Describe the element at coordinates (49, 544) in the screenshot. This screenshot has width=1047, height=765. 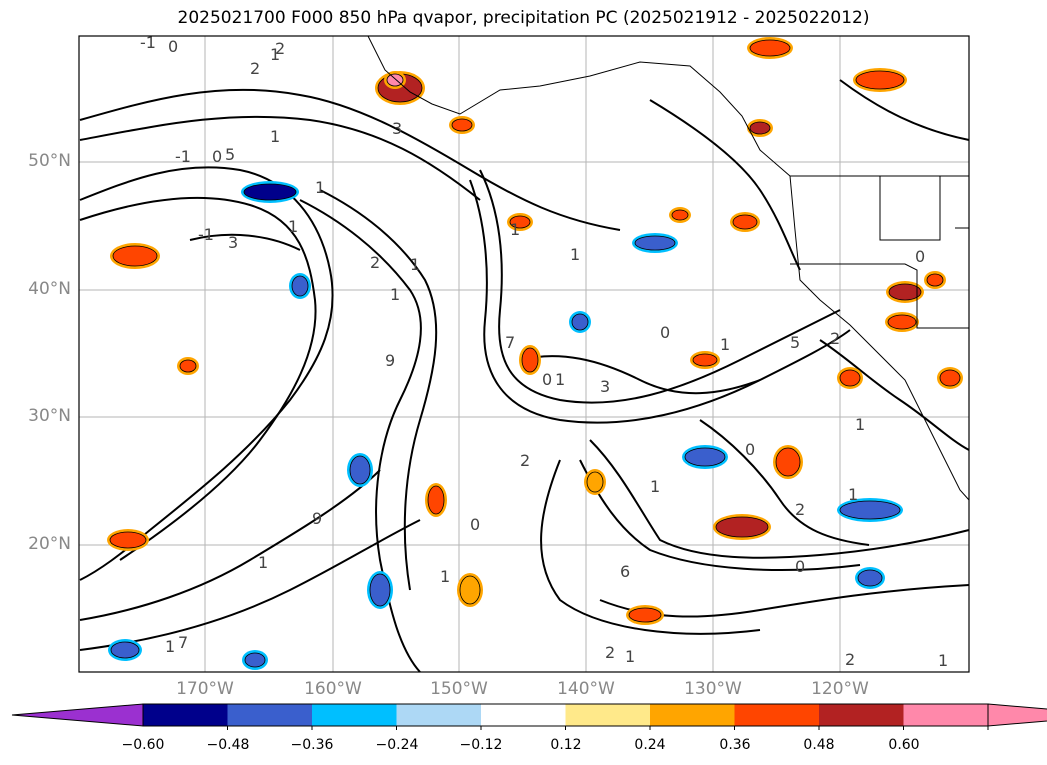
I see `lat-label-20n: 20°N` at that location.